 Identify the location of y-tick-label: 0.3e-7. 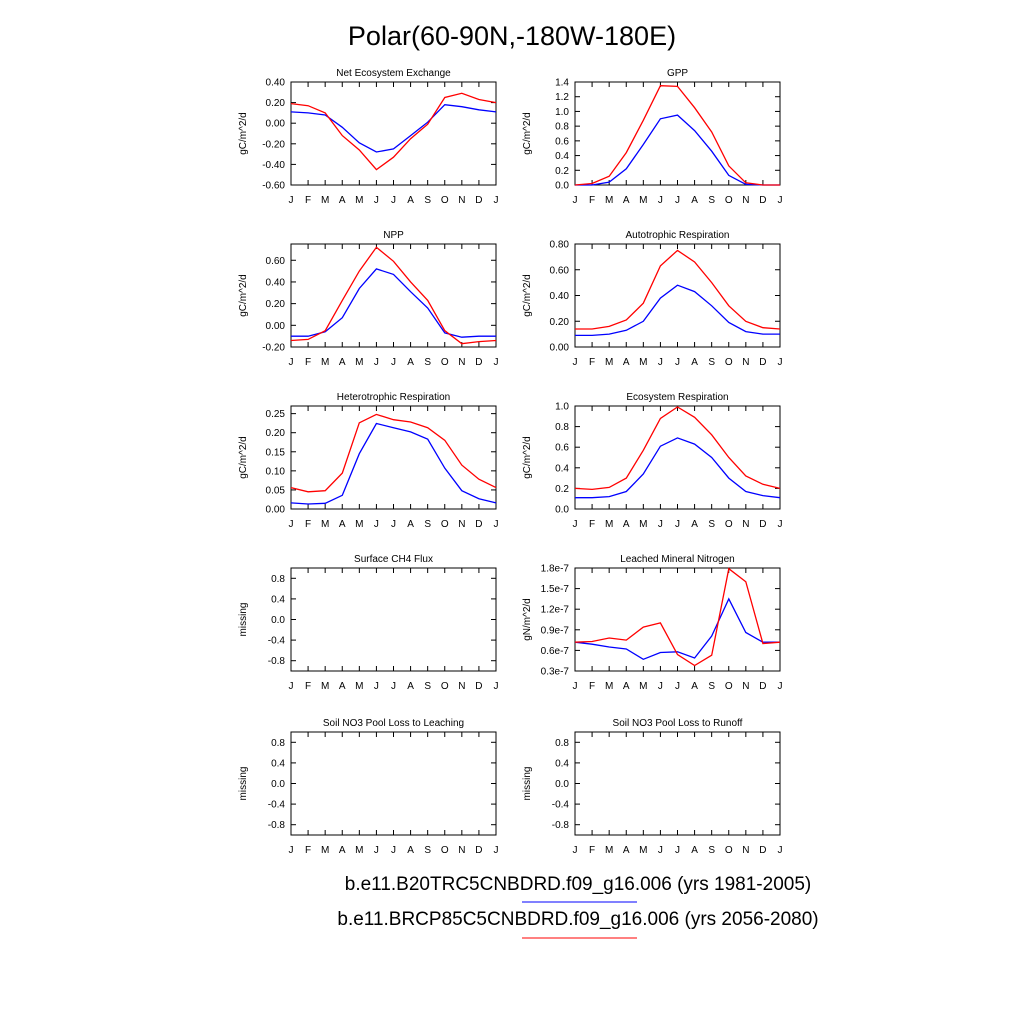
(555, 672).